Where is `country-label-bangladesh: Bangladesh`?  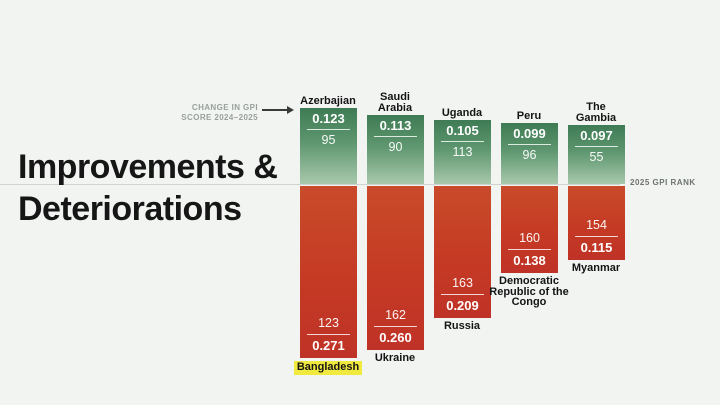 country-label-bangladesh: Bangladesh is located at coordinates (328, 368).